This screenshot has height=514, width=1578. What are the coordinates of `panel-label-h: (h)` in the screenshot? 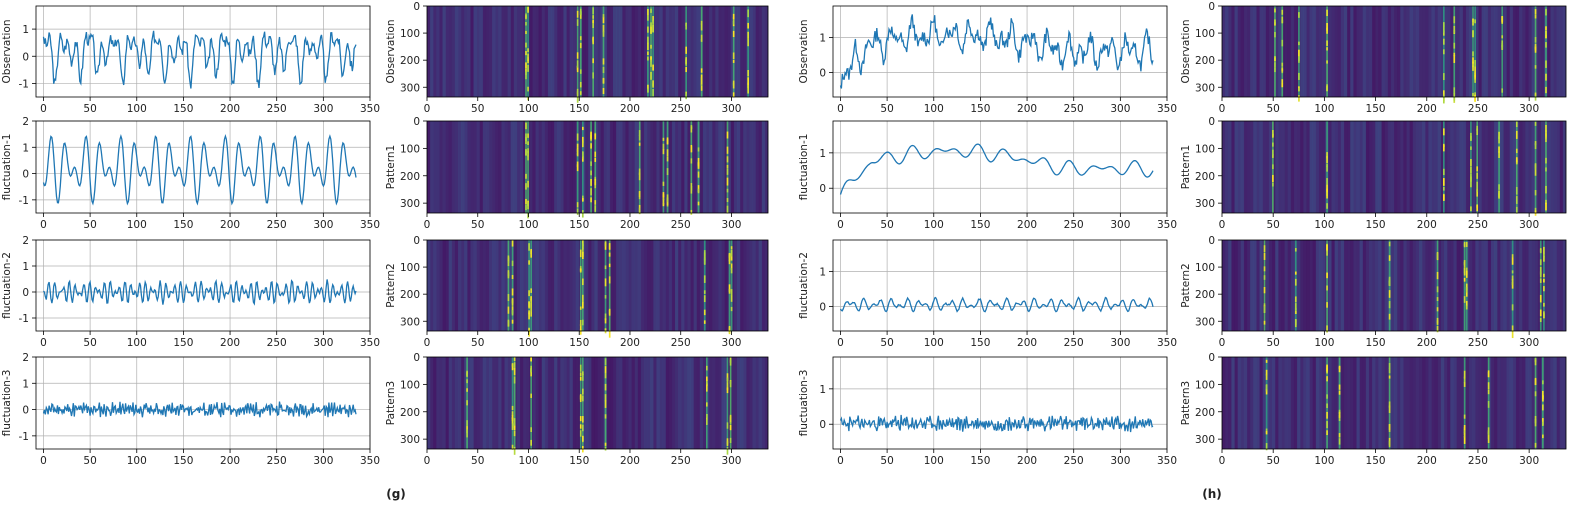 It's located at (1212, 494).